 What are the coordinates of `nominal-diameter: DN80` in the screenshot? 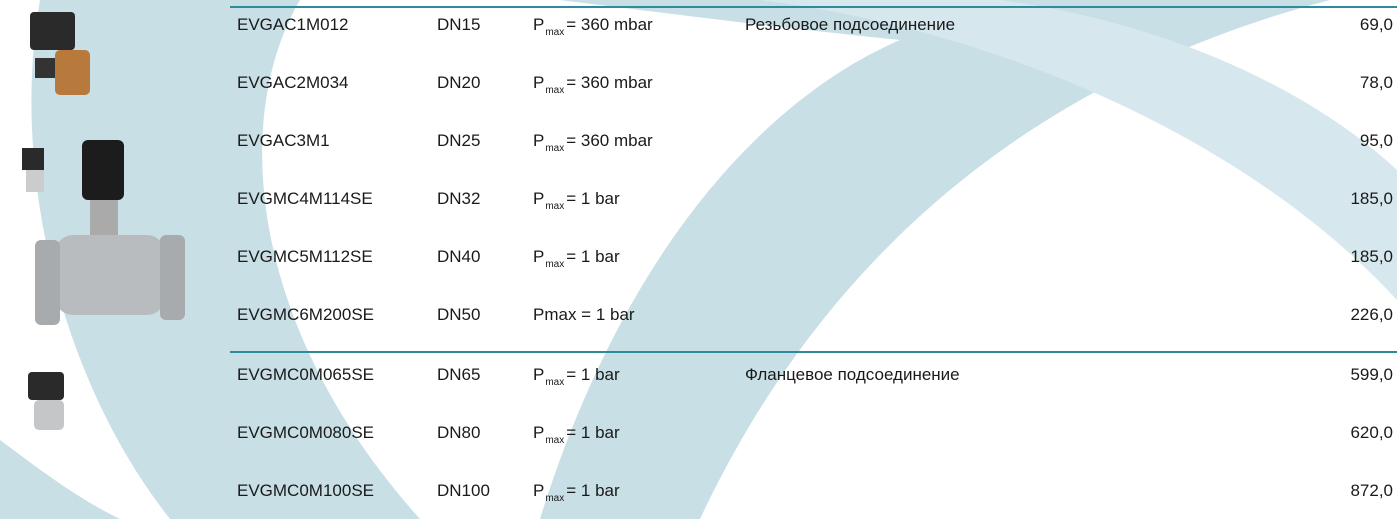 It's located at (459, 432).